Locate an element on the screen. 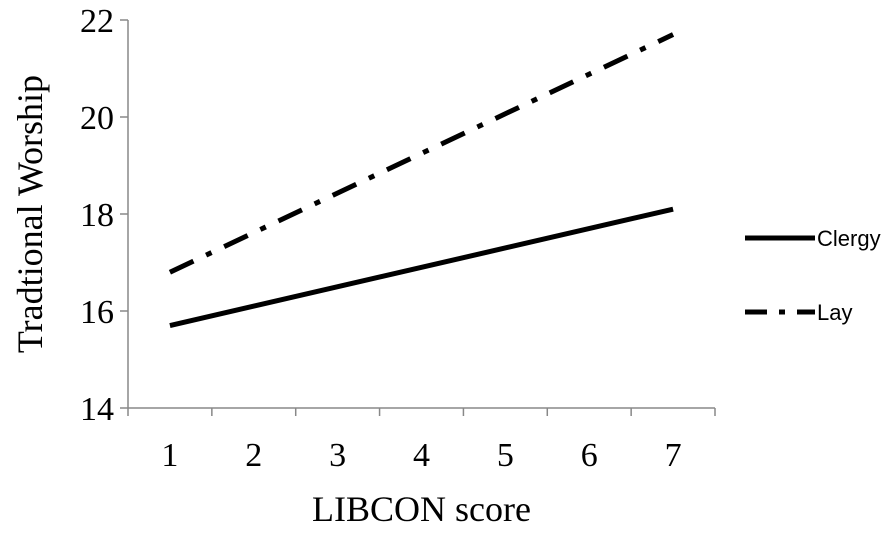 This screenshot has width=891, height=535. legend-label-lay: Lay is located at coordinates (834, 312).